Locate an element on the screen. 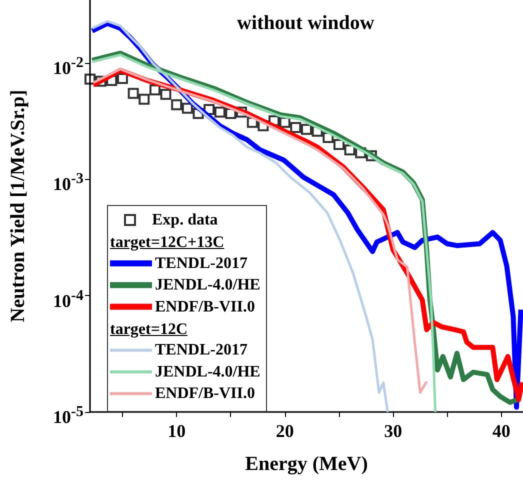 The height and width of the screenshot is (482, 523). y-axis-title: Neutron Yield [1/MeV.Sr.p] is located at coordinates (18, 206).